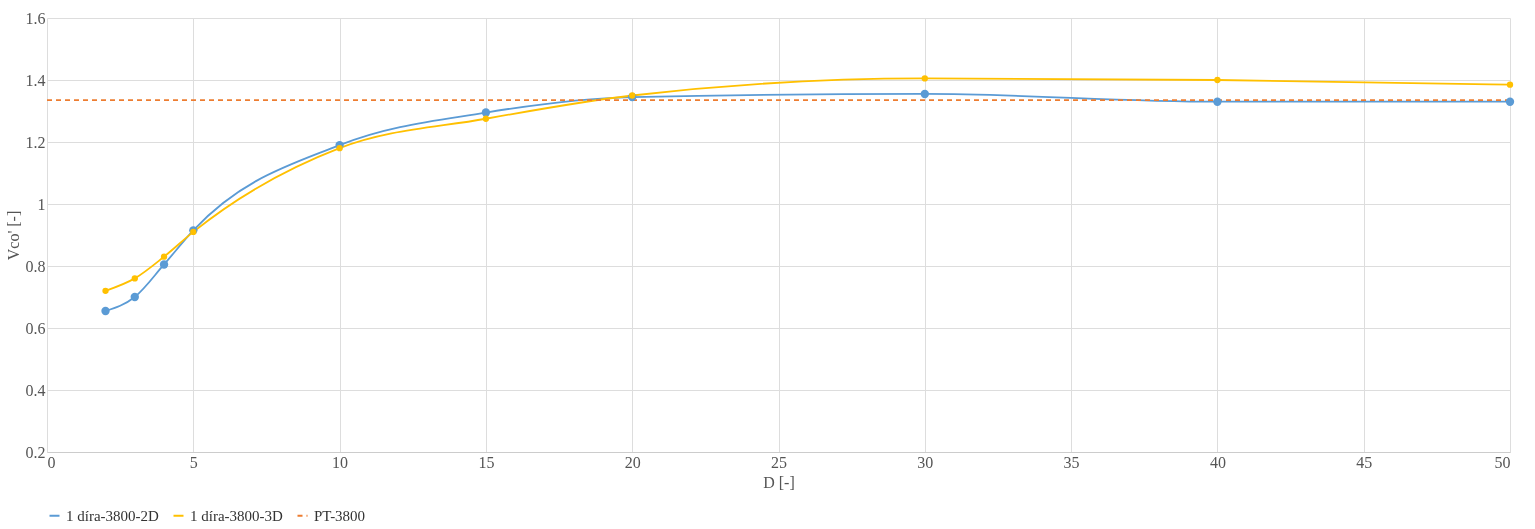 The height and width of the screenshot is (529, 1535). I want to click on y-tick-label: 1, so click(41, 204).